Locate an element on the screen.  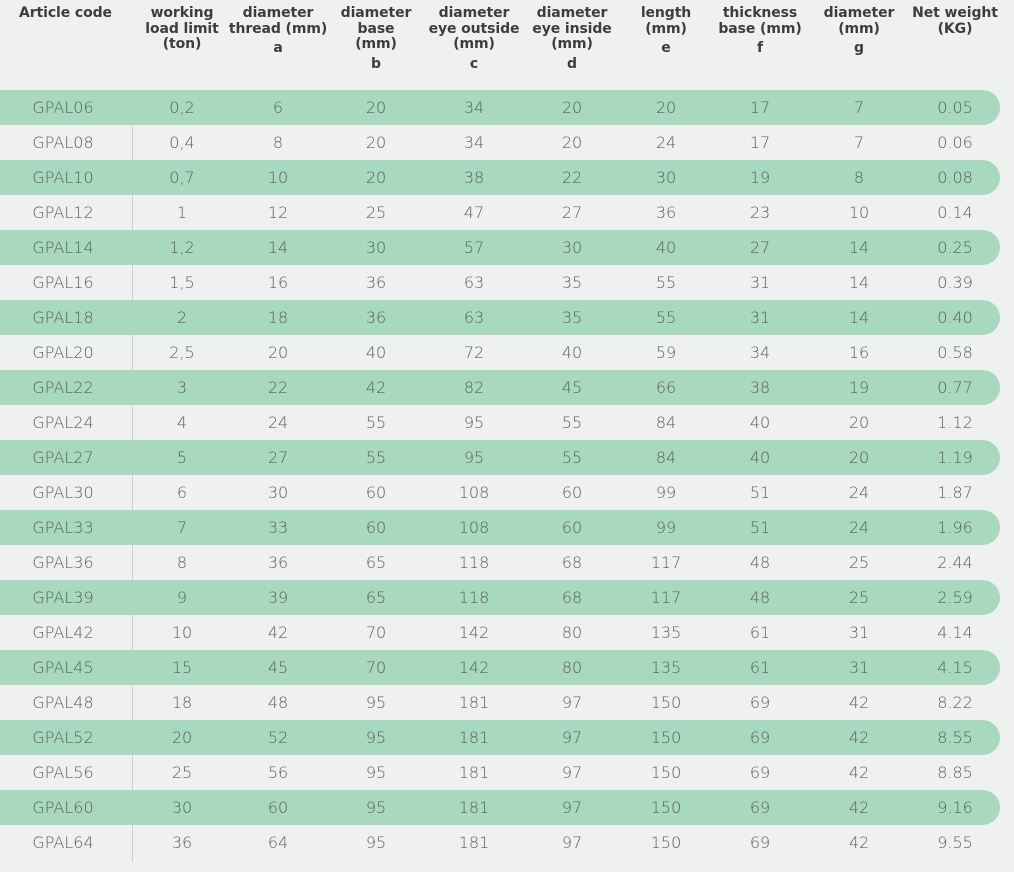
table-row: GPAL27 5 27 55 95 55 84 40 20 1.19 is located at coordinates (500, 457).